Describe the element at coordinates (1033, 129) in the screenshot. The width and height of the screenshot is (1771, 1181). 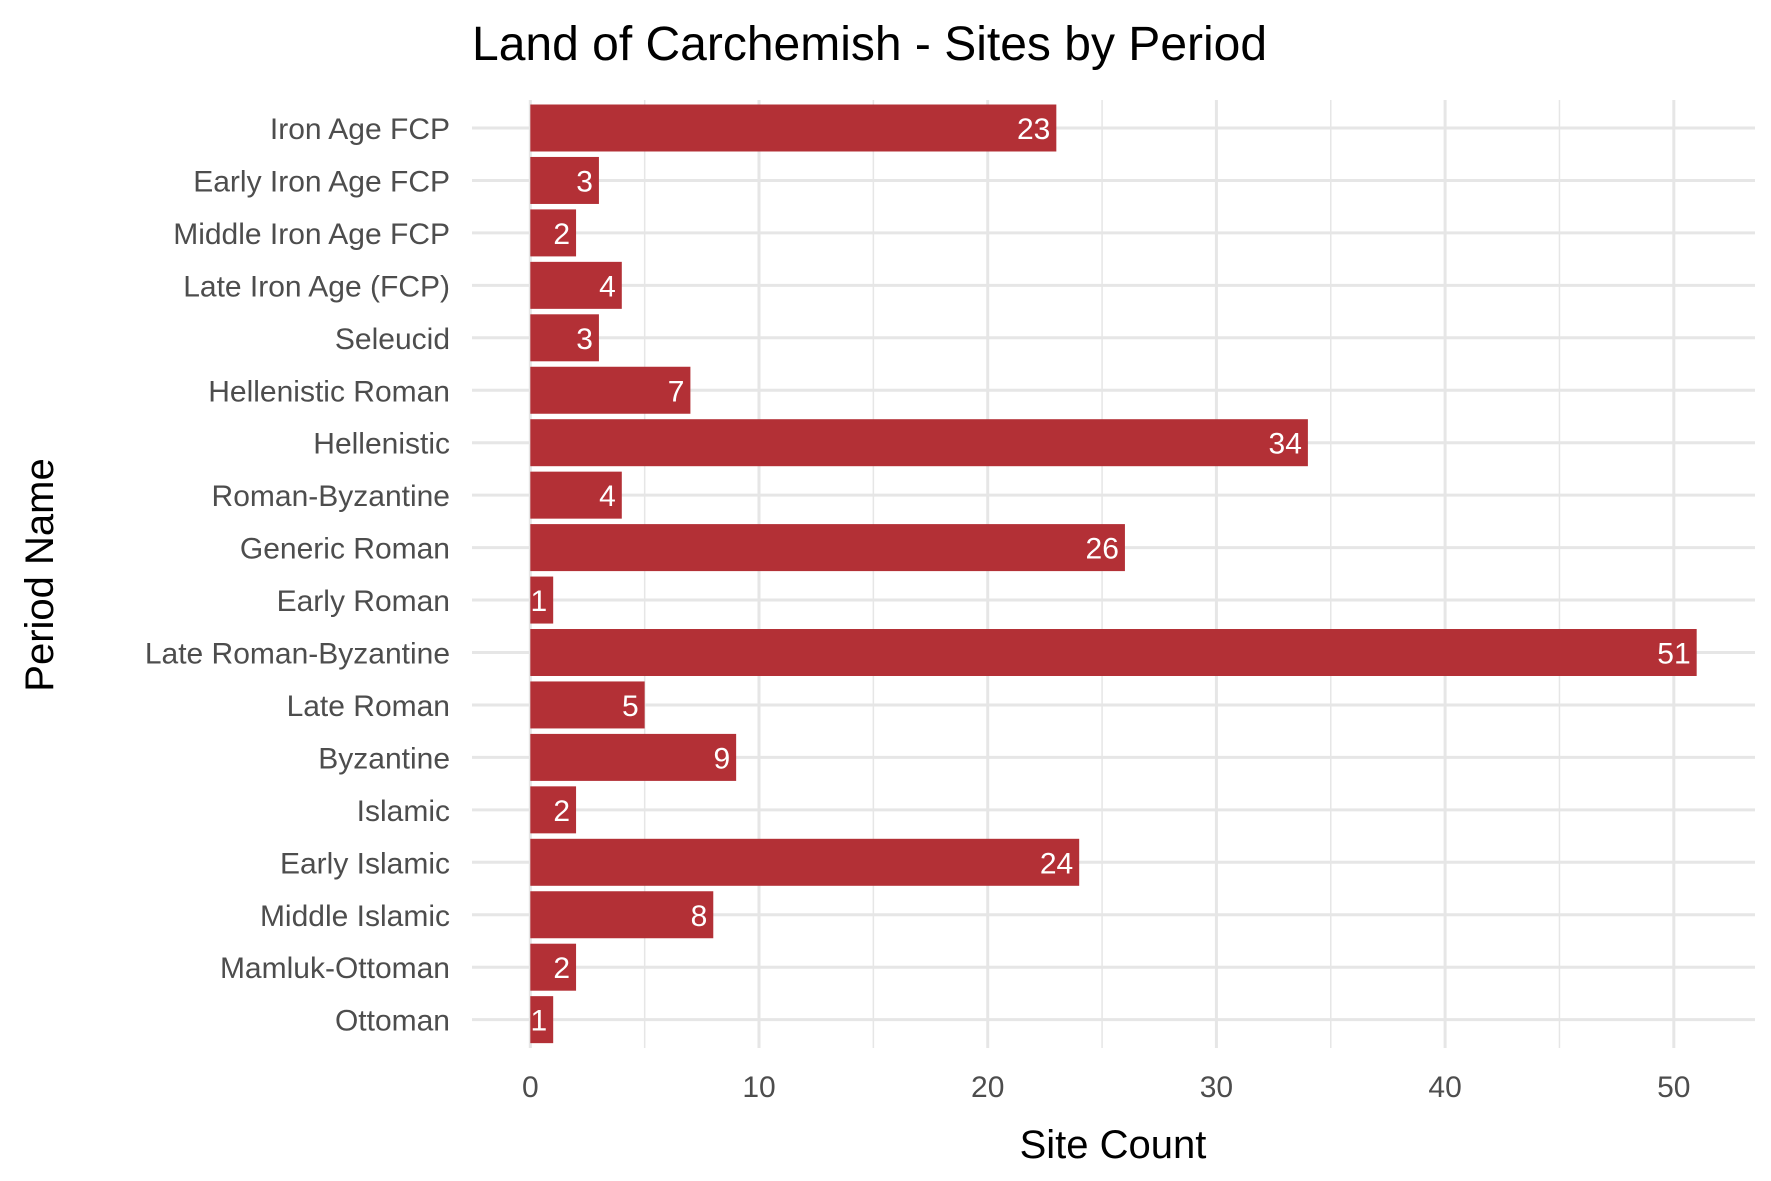
I see `data-label: 23` at that location.